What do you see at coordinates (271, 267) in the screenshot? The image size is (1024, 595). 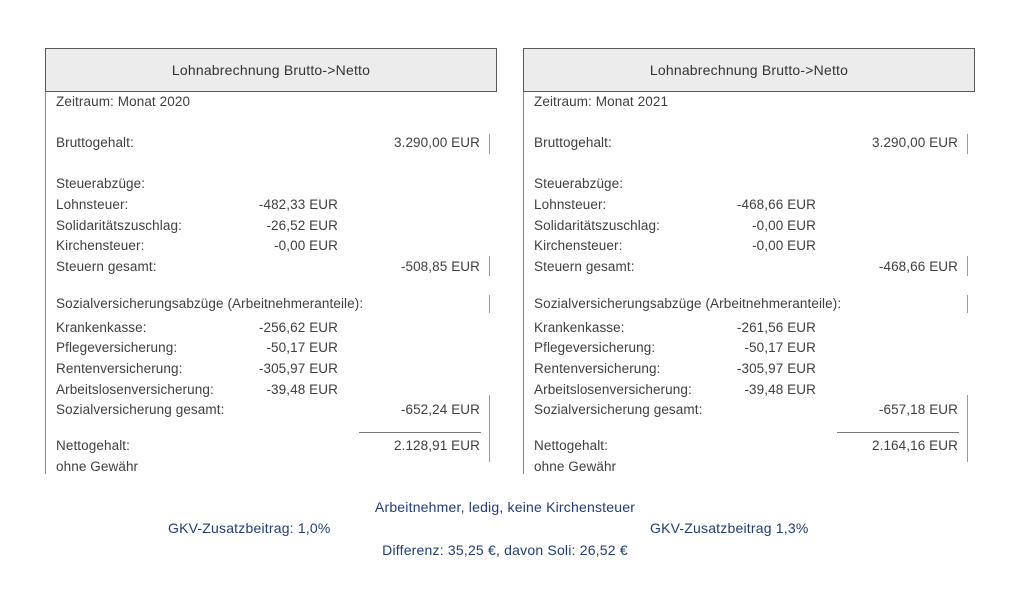 I see `tax-total-row: Steuern gesamt: -508,85 EUR` at bounding box center [271, 267].